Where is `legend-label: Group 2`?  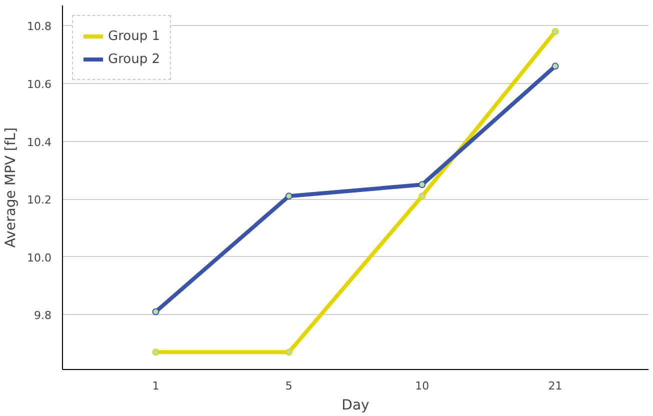
legend-label: Group 2 is located at coordinates (134, 59).